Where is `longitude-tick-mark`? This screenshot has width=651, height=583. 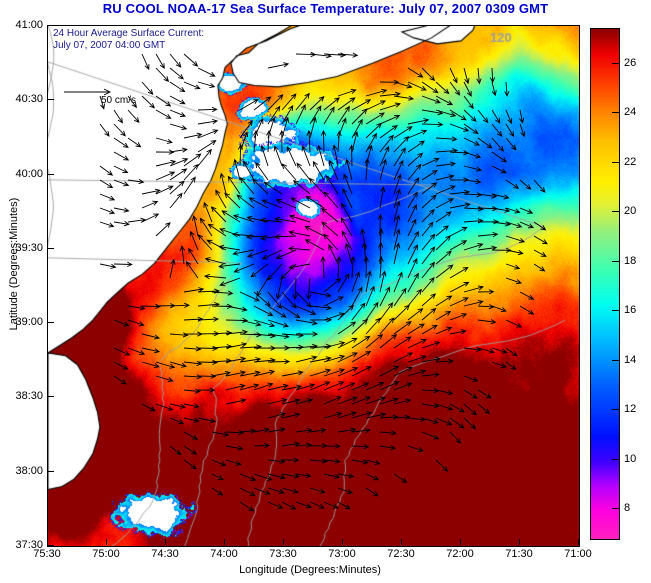
longitude-tick-mark is located at coordinates (165, 542).